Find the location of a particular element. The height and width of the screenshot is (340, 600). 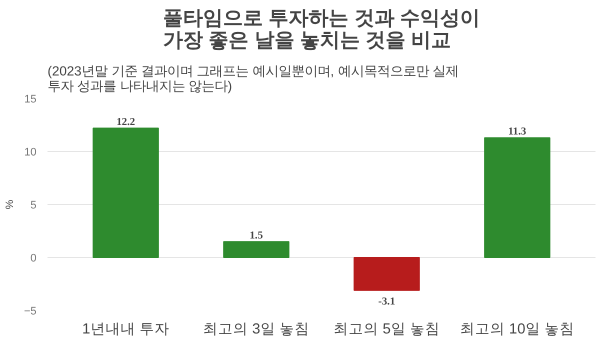

data-label: -3.1 is located at coordinates (387, 302).